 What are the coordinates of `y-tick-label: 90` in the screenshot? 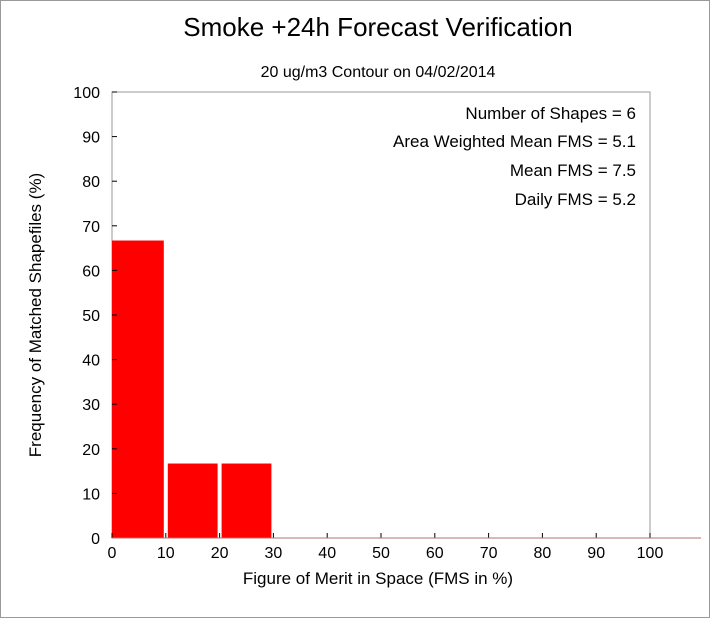 It's located at (91, 138).